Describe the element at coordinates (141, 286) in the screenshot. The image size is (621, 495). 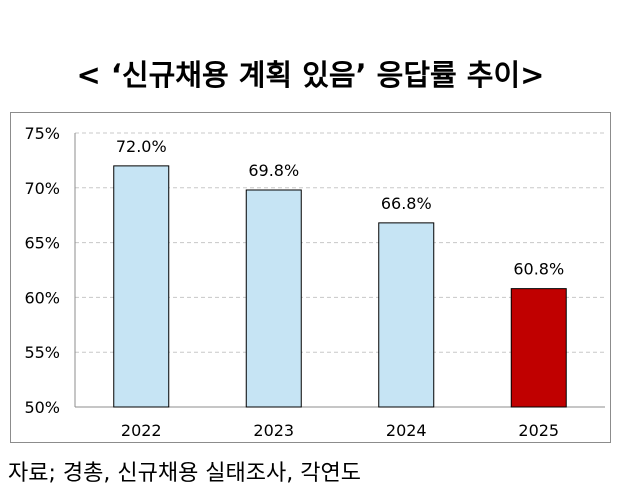
I see `bar-2022` at that location.